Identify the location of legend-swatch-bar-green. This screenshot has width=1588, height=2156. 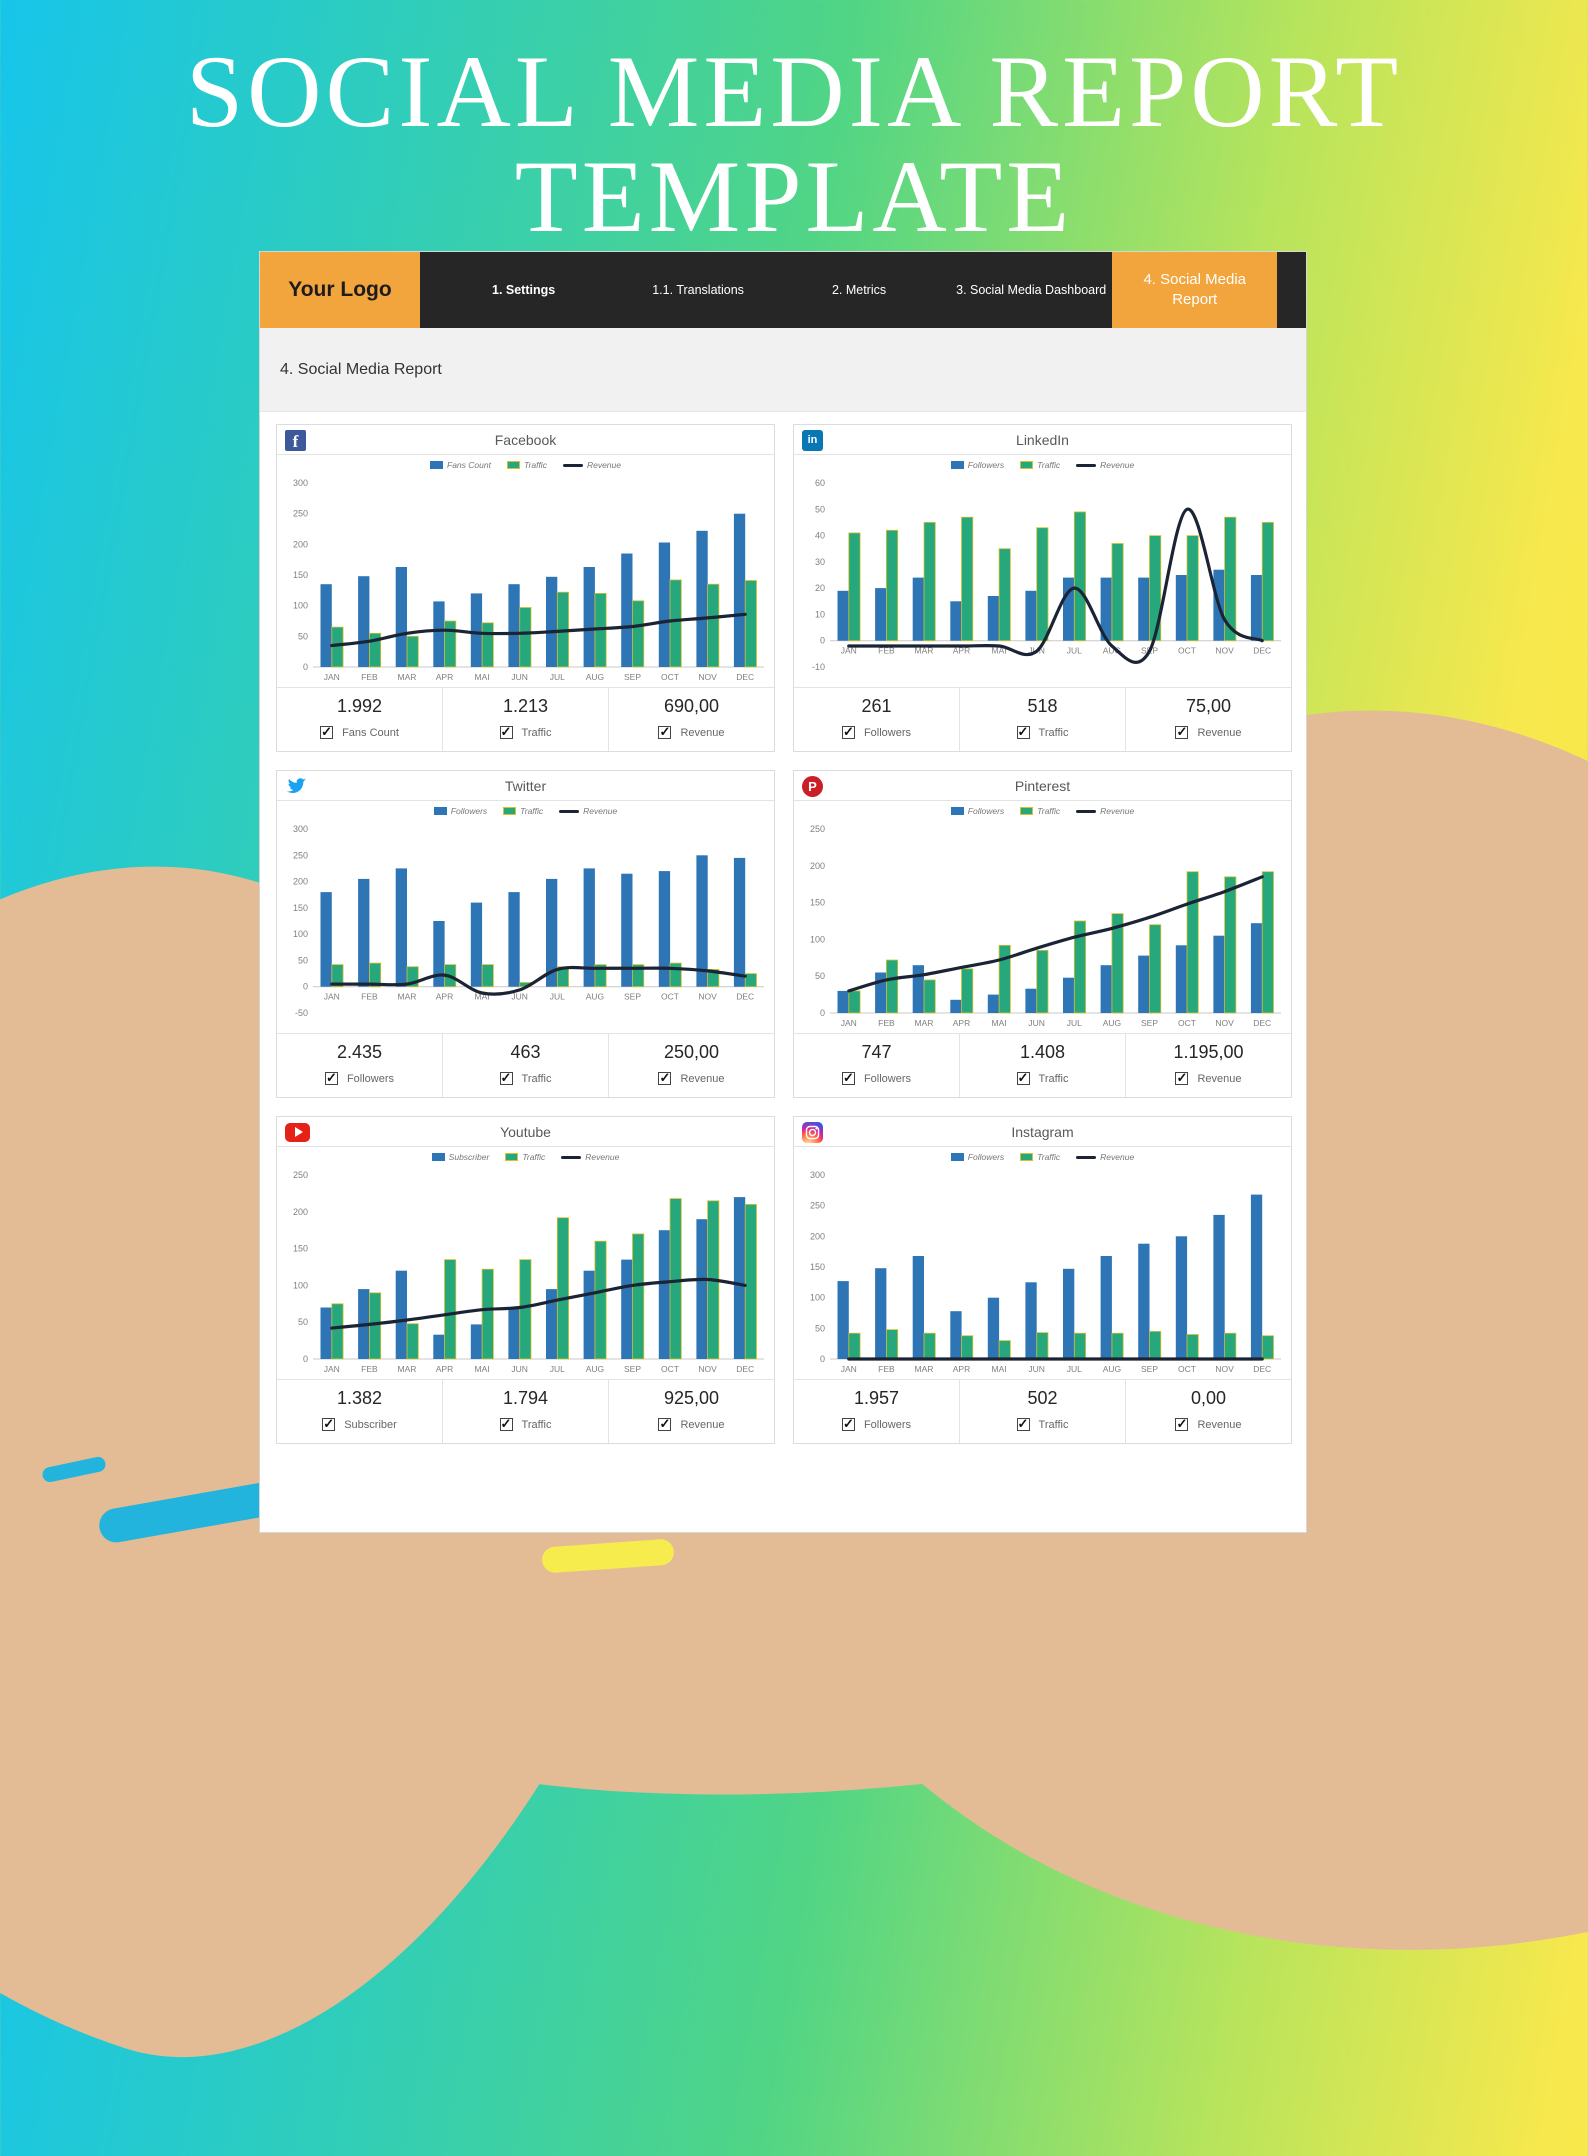
(1027, 465).